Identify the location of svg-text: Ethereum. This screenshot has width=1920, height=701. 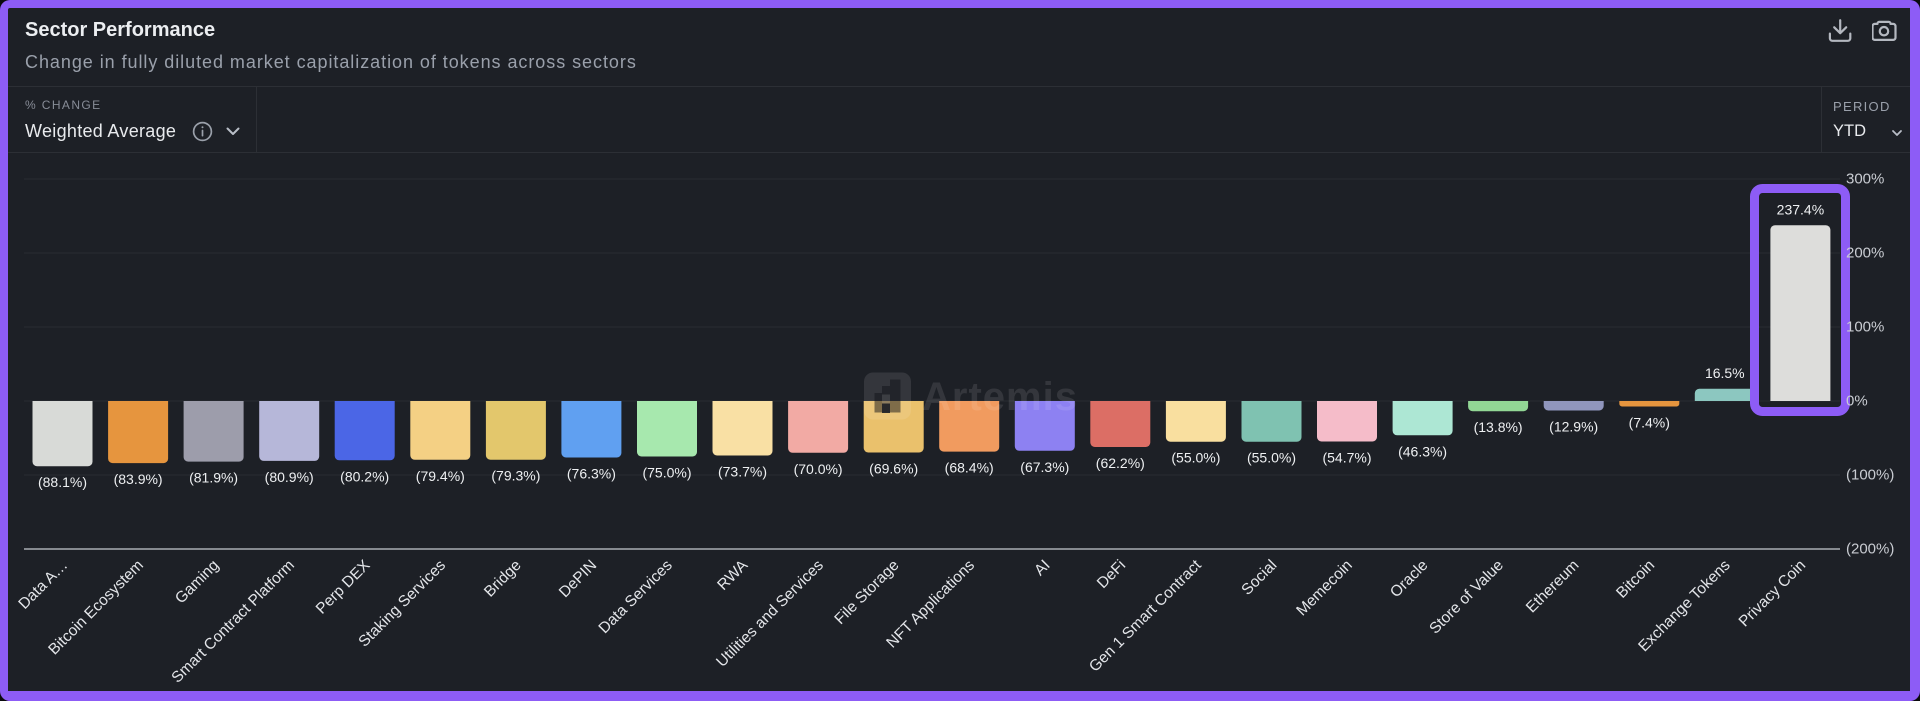
(1553, 587).